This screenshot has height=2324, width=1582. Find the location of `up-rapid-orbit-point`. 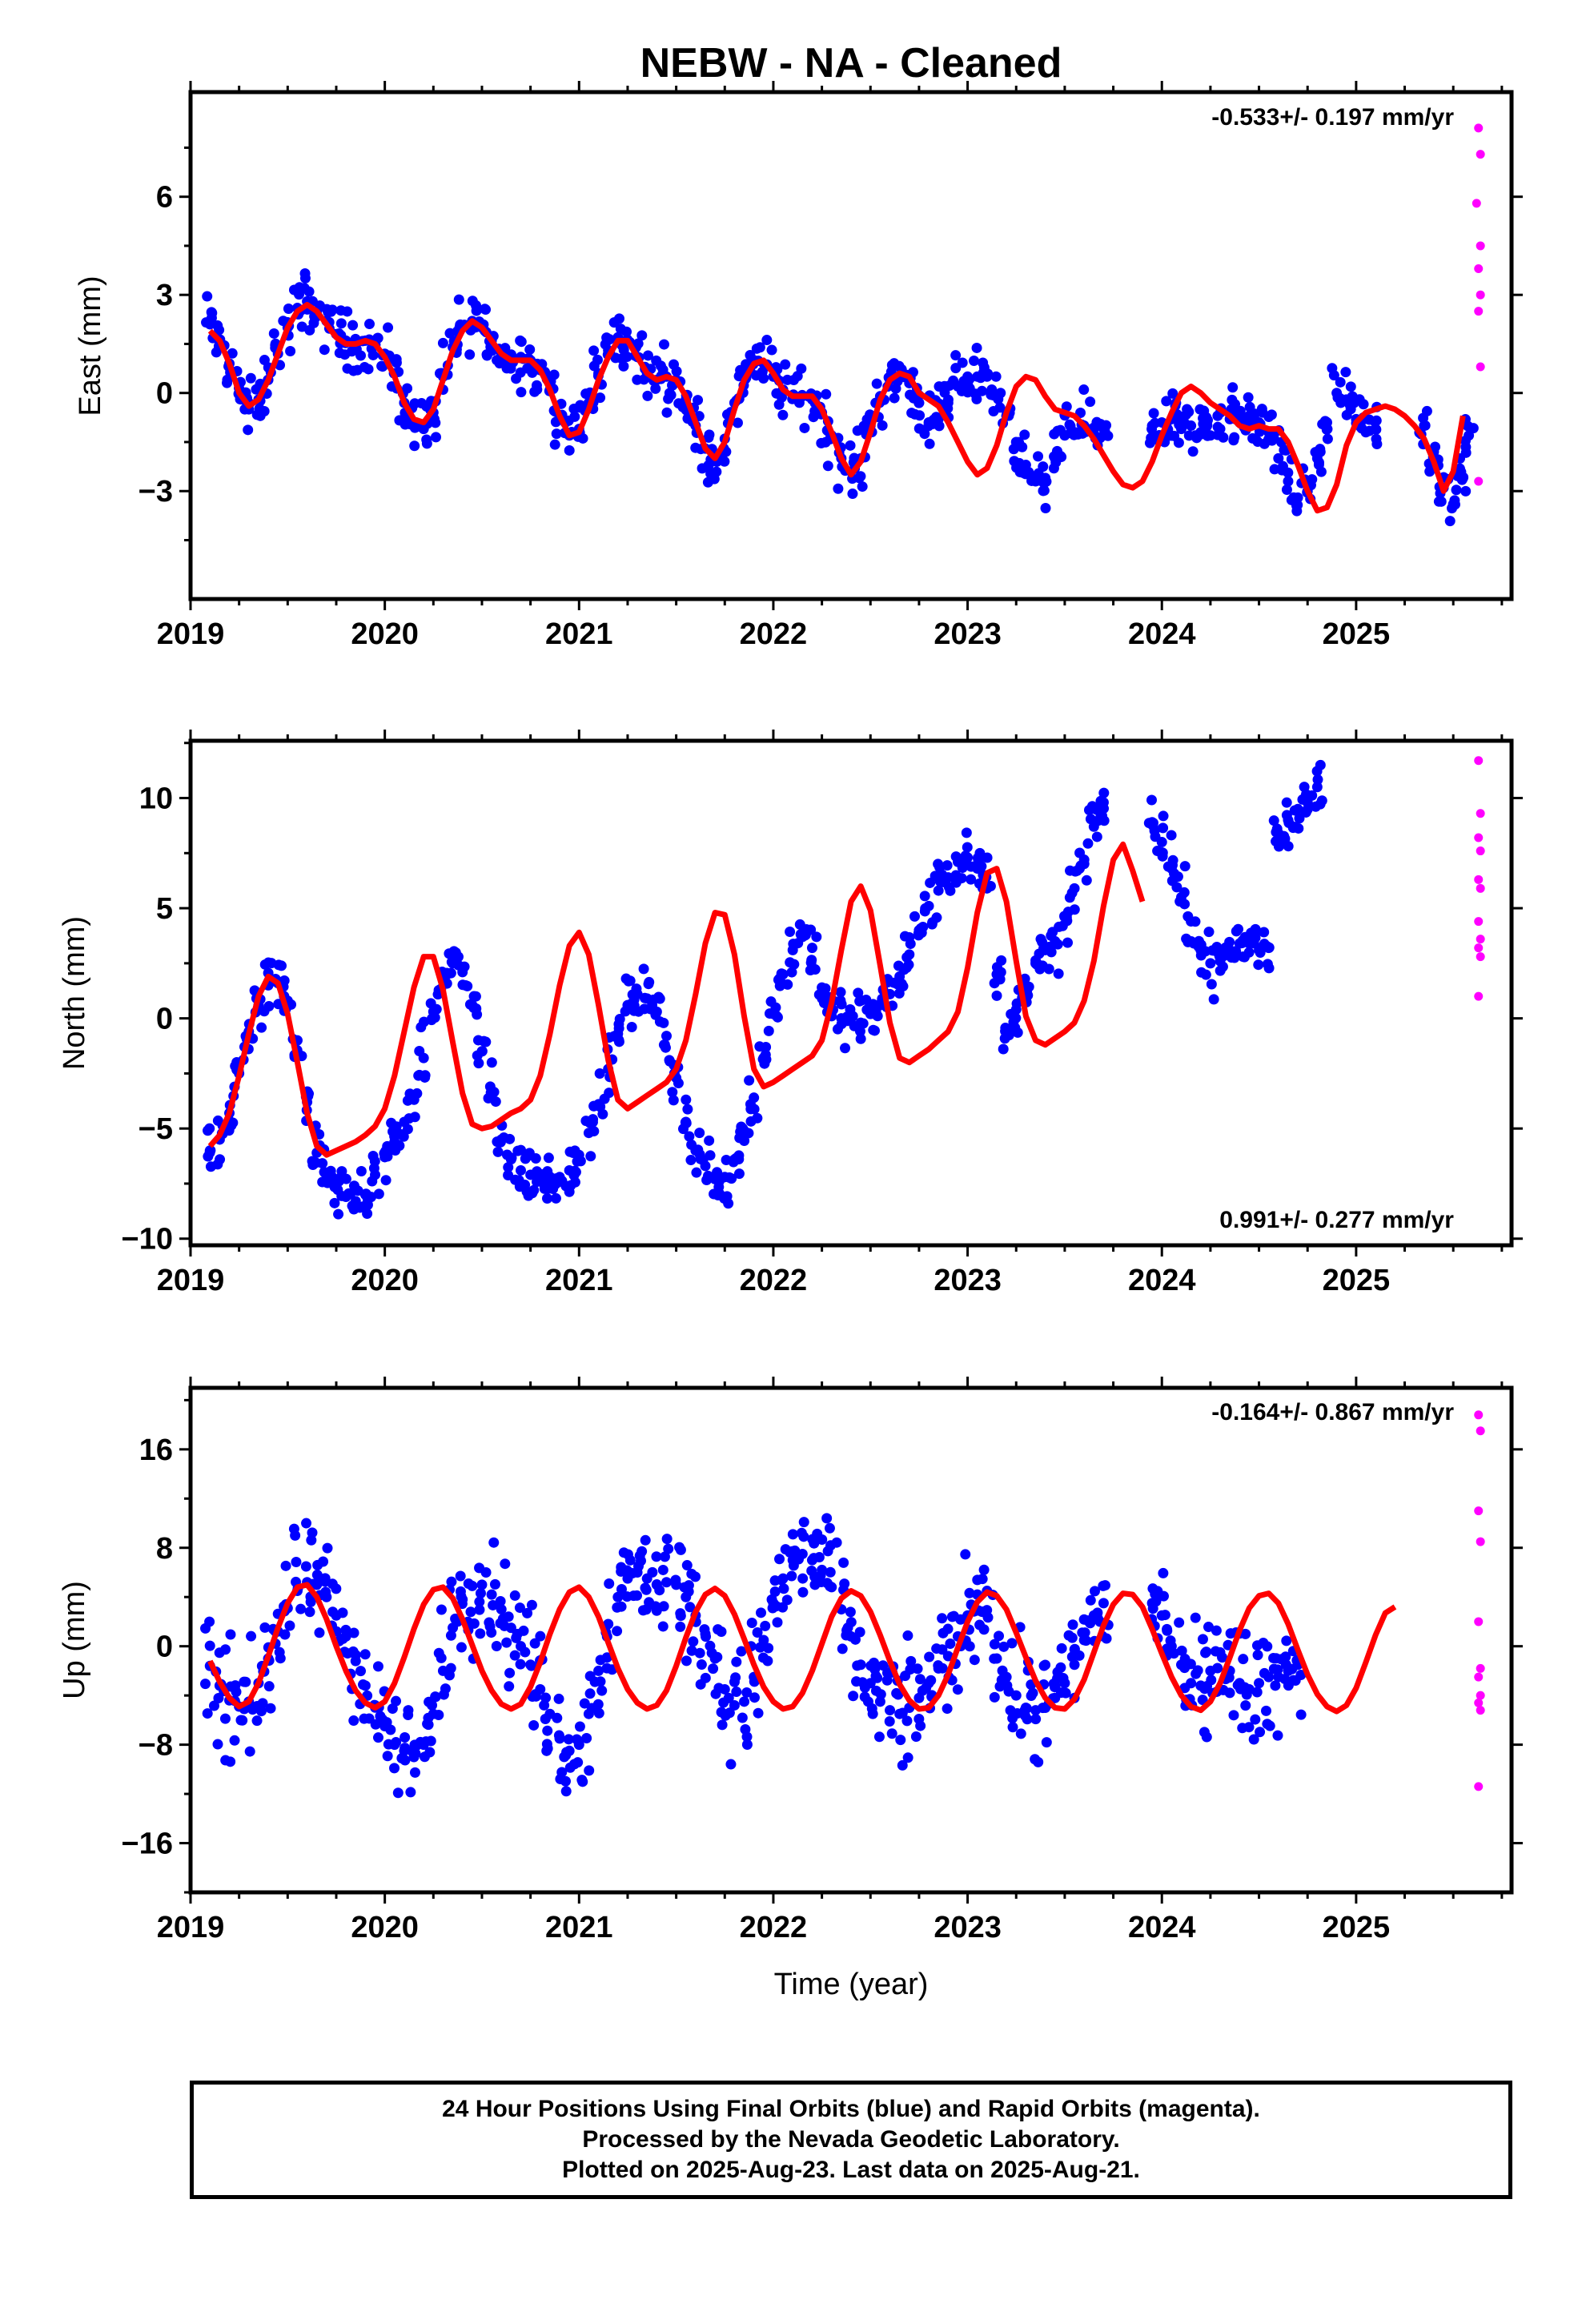

up-rapid-orbit-point is located at coordinates (1480, 1696).